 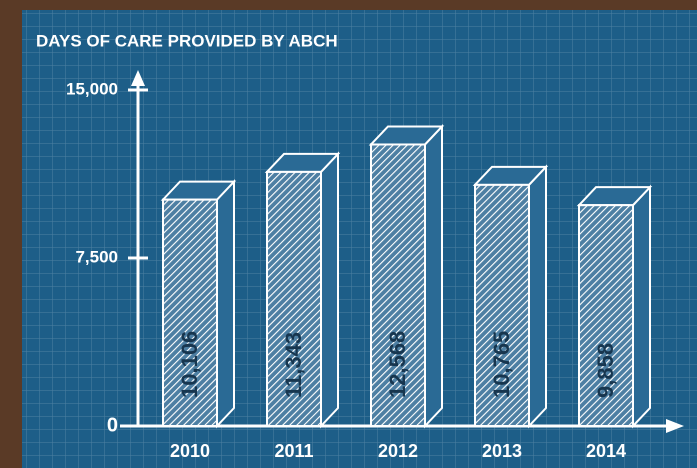 I want to click on y-tick-label: 7,500, so click(x=96, y=256).